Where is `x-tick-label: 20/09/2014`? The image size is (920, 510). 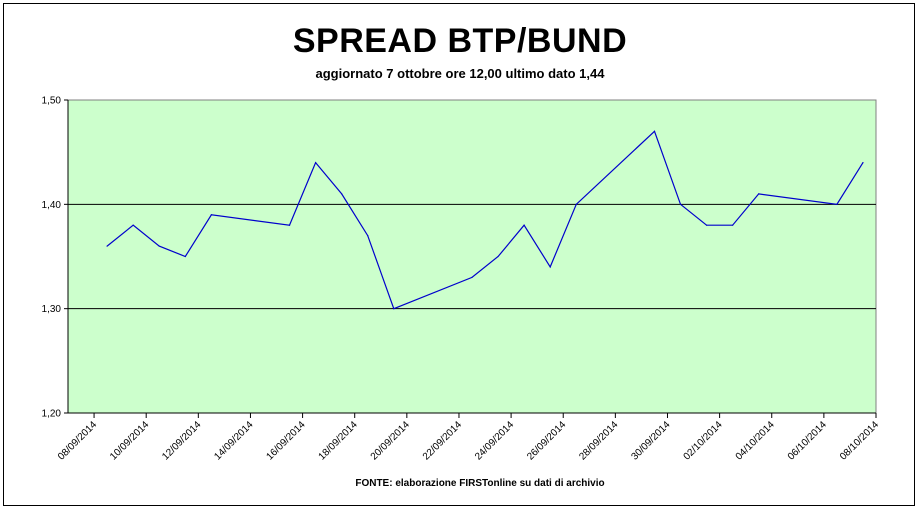
x-tick-label: 20/09/2014 is located at coordinates (390, 440).